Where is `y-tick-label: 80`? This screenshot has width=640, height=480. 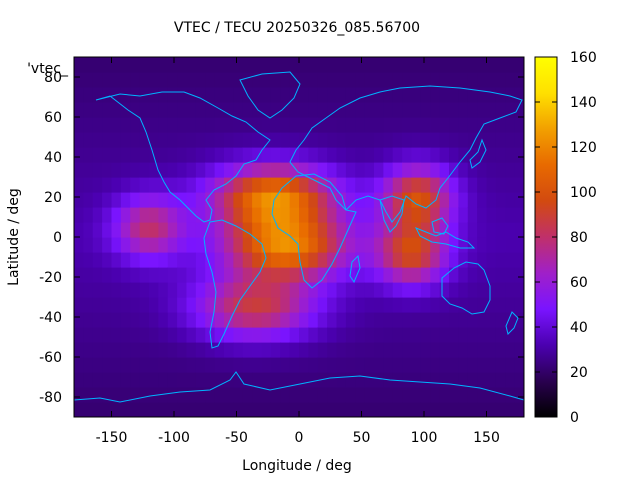 y-tick-label: 80 is located at coordinates (53, 78).